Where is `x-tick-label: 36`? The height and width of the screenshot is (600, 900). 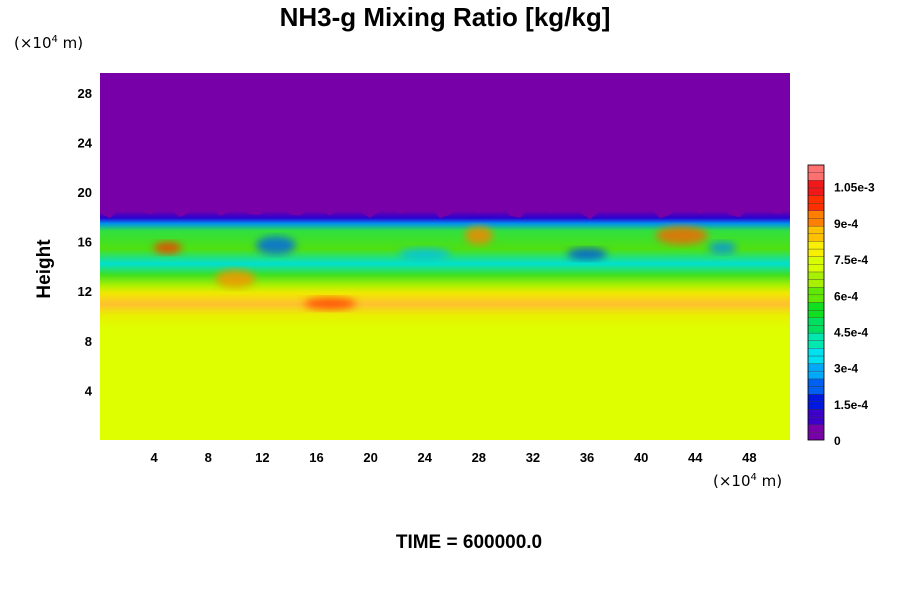 x-tick-label: 36 is located at coordinates (587, 457).